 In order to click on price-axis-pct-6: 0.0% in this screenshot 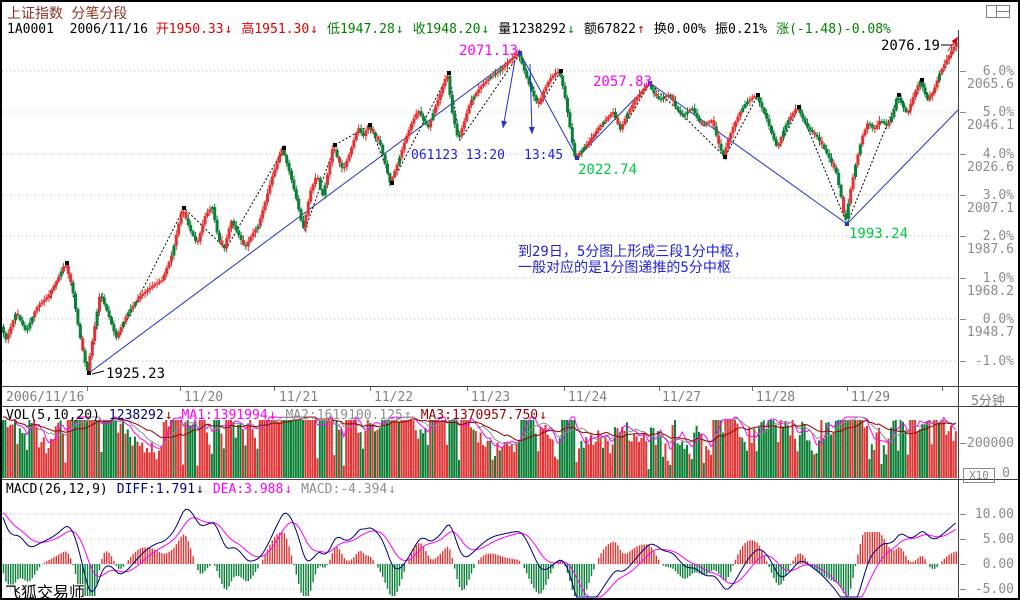, I will do `click(998, 319)`.